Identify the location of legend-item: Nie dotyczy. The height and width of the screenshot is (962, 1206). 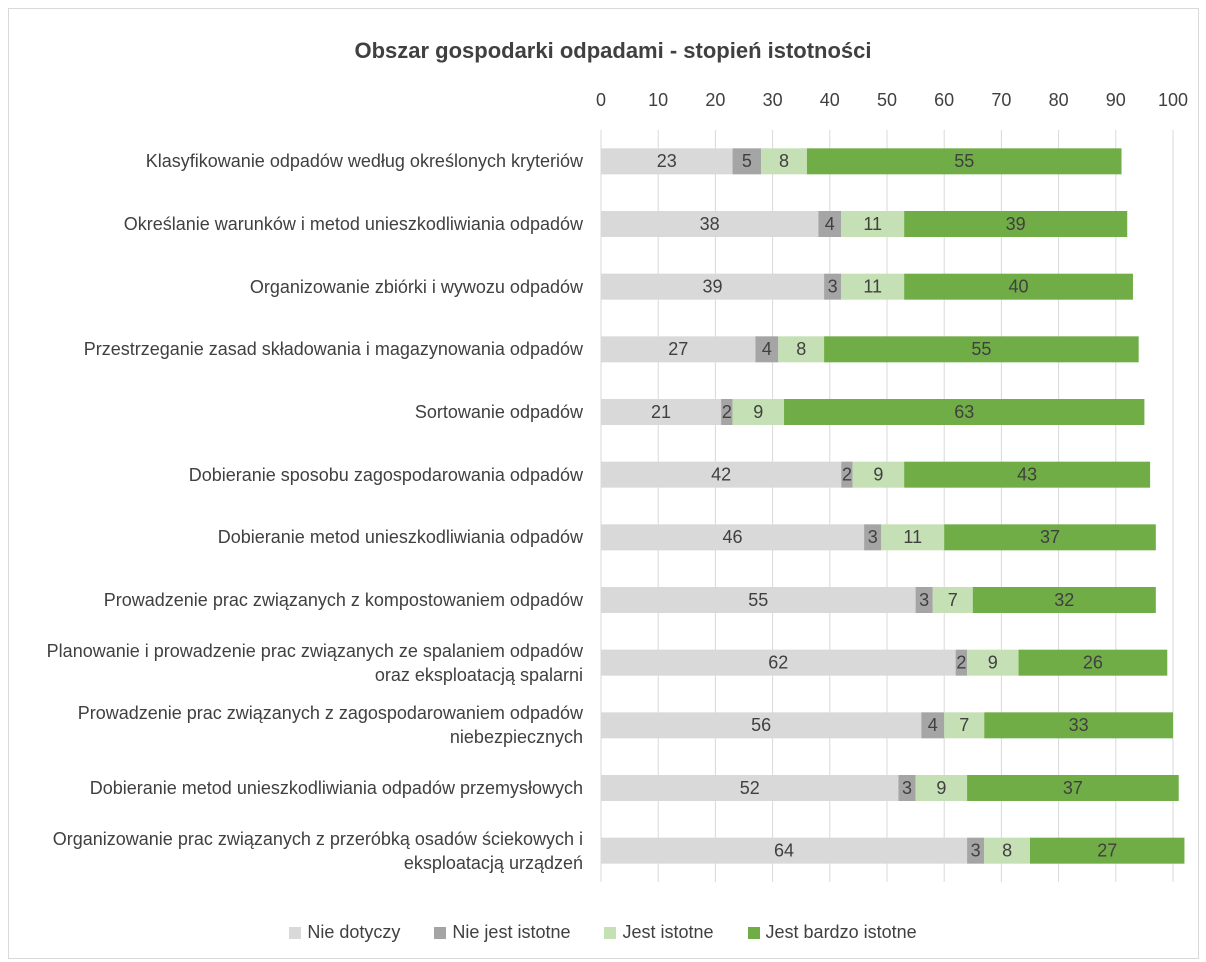
(344, 932).